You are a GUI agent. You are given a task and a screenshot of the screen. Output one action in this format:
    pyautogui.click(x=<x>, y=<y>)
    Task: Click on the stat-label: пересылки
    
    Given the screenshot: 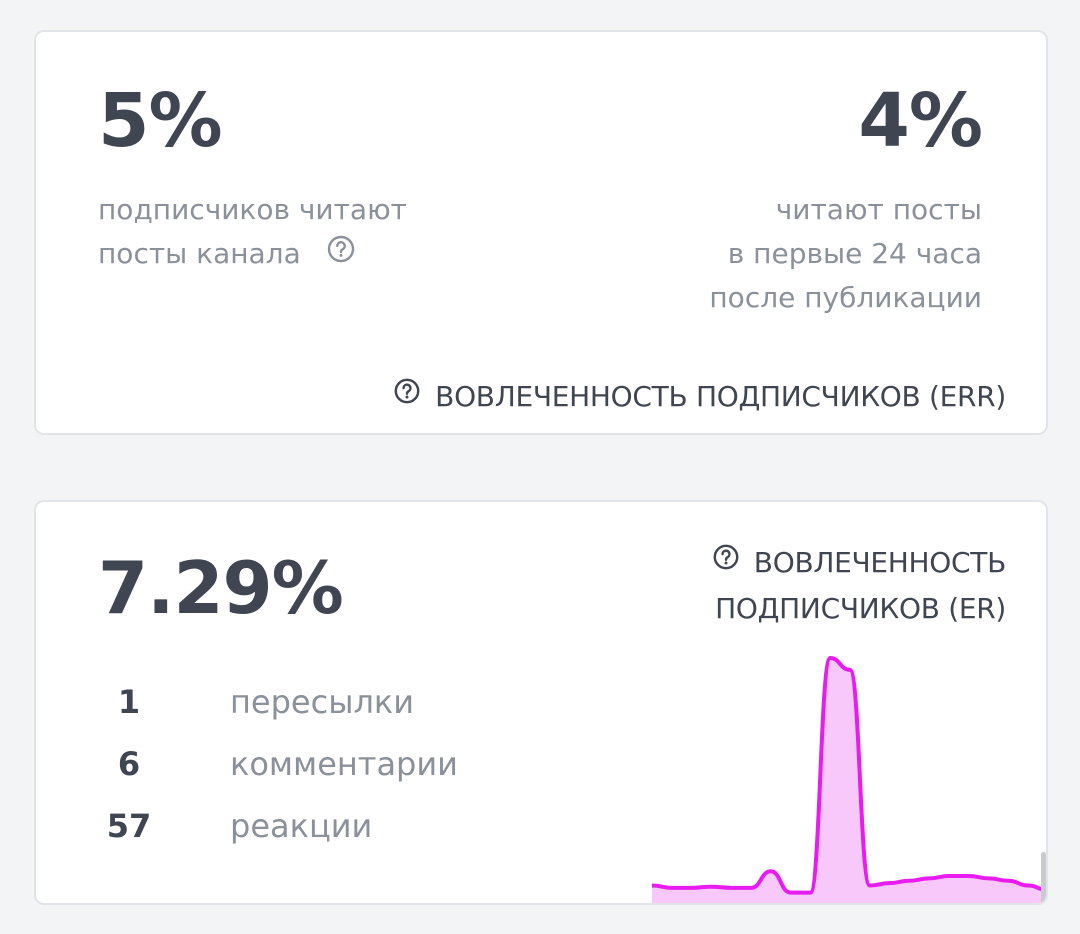 What is the action you would take?
    pyautogui.click(x=322, y=702)
    